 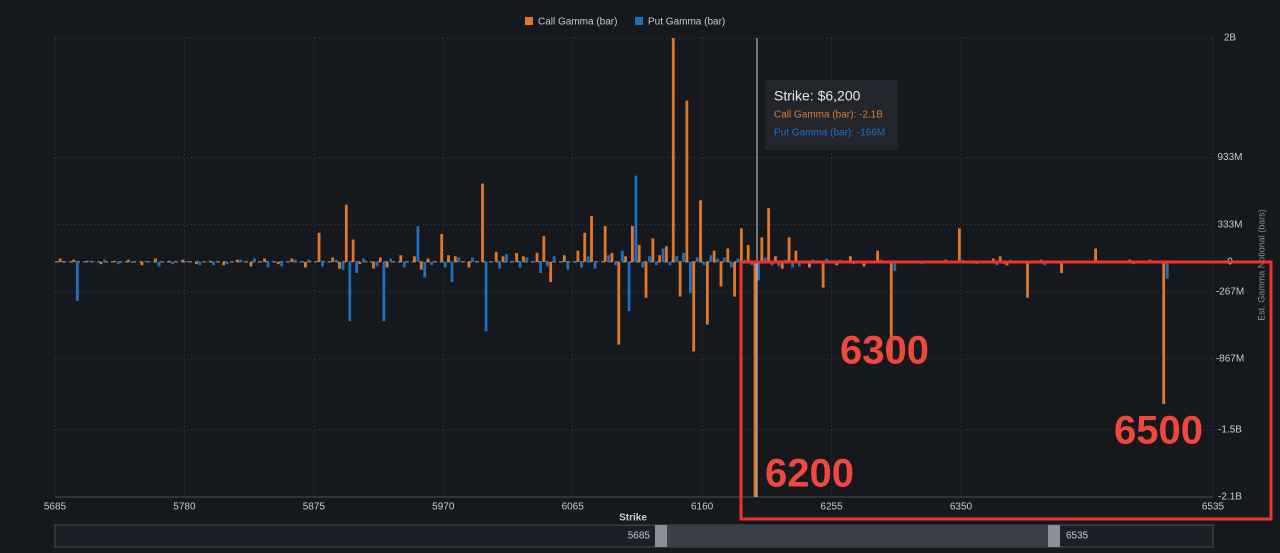 I want to click on x-tick-label: 6160, so click(x=702, y=507).